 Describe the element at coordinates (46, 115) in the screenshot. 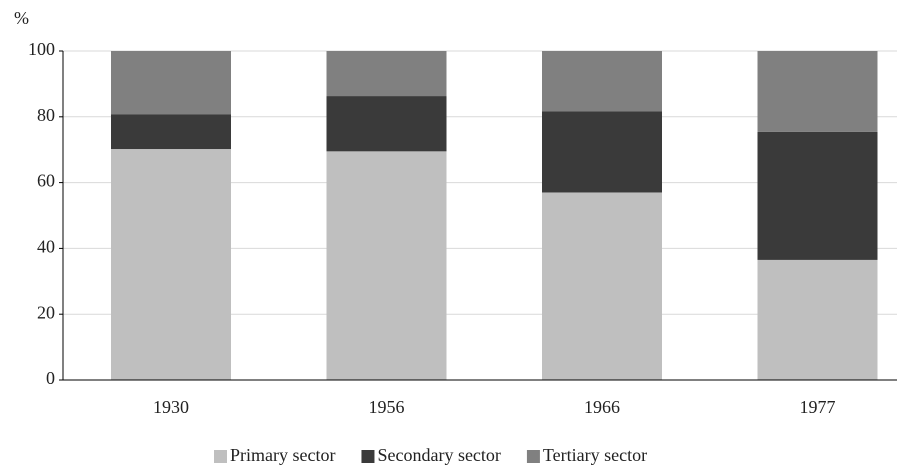

I see `y-tick-label: 80` at that location.